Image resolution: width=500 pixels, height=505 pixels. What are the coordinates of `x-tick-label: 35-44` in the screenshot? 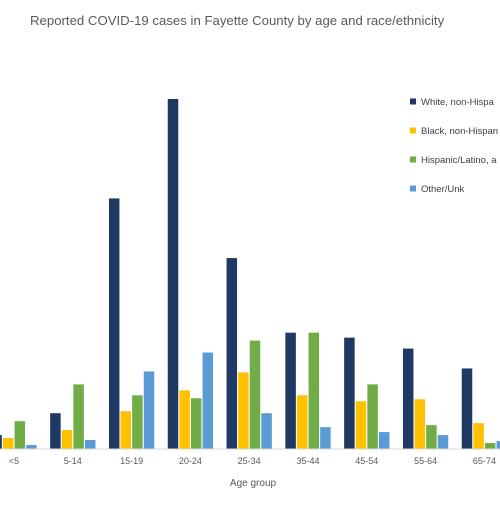 It's located at (307, 461).